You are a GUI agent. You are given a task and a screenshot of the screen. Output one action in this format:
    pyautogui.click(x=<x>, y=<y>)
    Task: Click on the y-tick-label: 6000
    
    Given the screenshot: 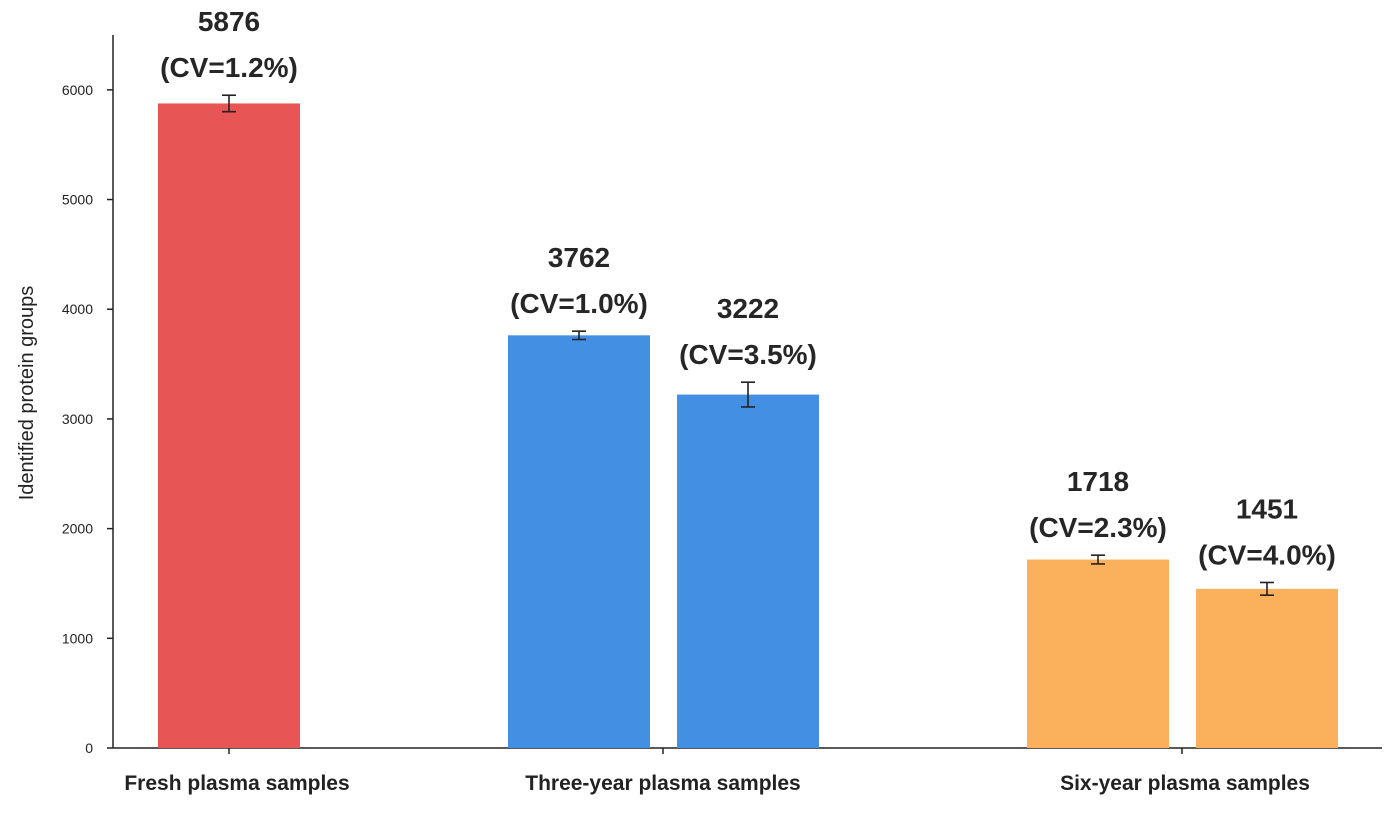 What is the action you would take?
    pyautogui.click(x=77, y=90)
    